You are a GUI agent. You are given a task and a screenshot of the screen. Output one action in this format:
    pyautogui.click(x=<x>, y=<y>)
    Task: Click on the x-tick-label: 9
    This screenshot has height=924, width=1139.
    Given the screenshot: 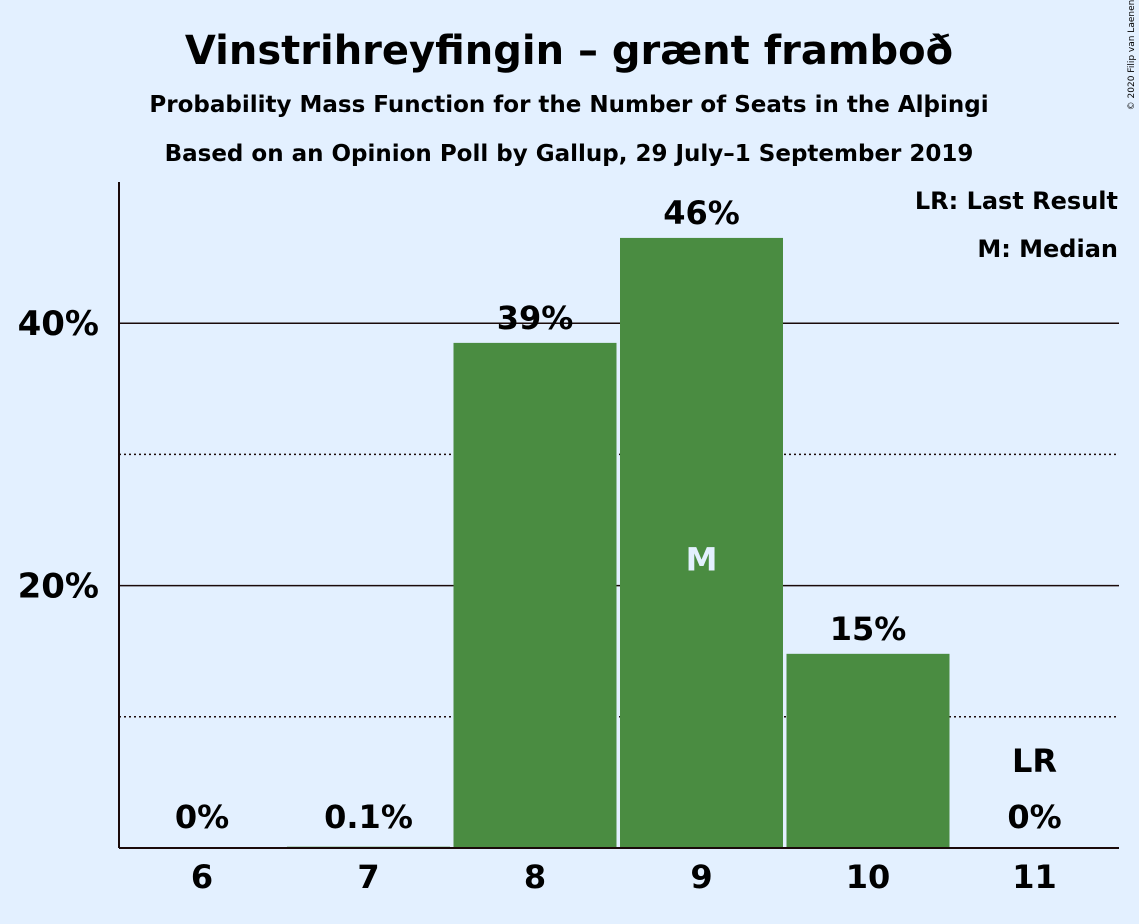 What is the action you would take?
    pyautogui.click(x=701, y=877)
    